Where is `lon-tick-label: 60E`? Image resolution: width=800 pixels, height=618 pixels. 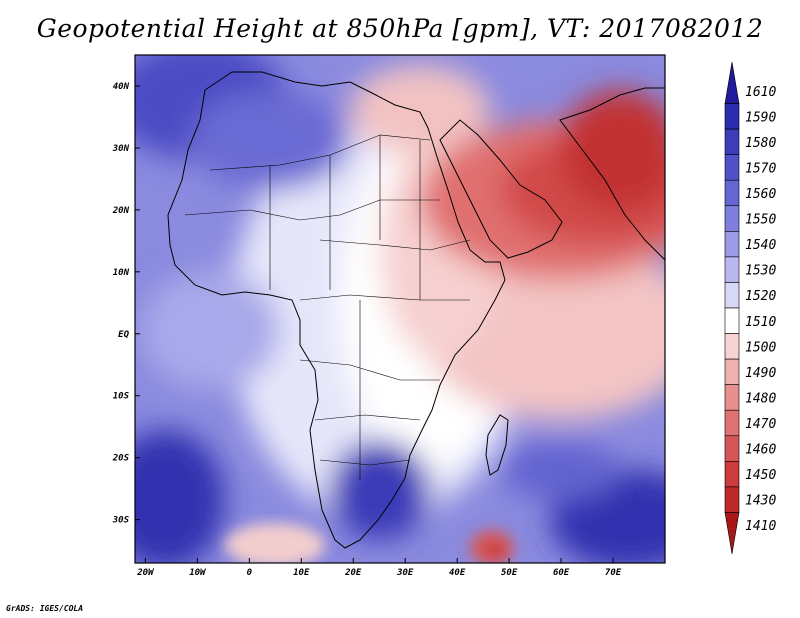
lon-tick-label: 60E is located at coordinates (561, 573).